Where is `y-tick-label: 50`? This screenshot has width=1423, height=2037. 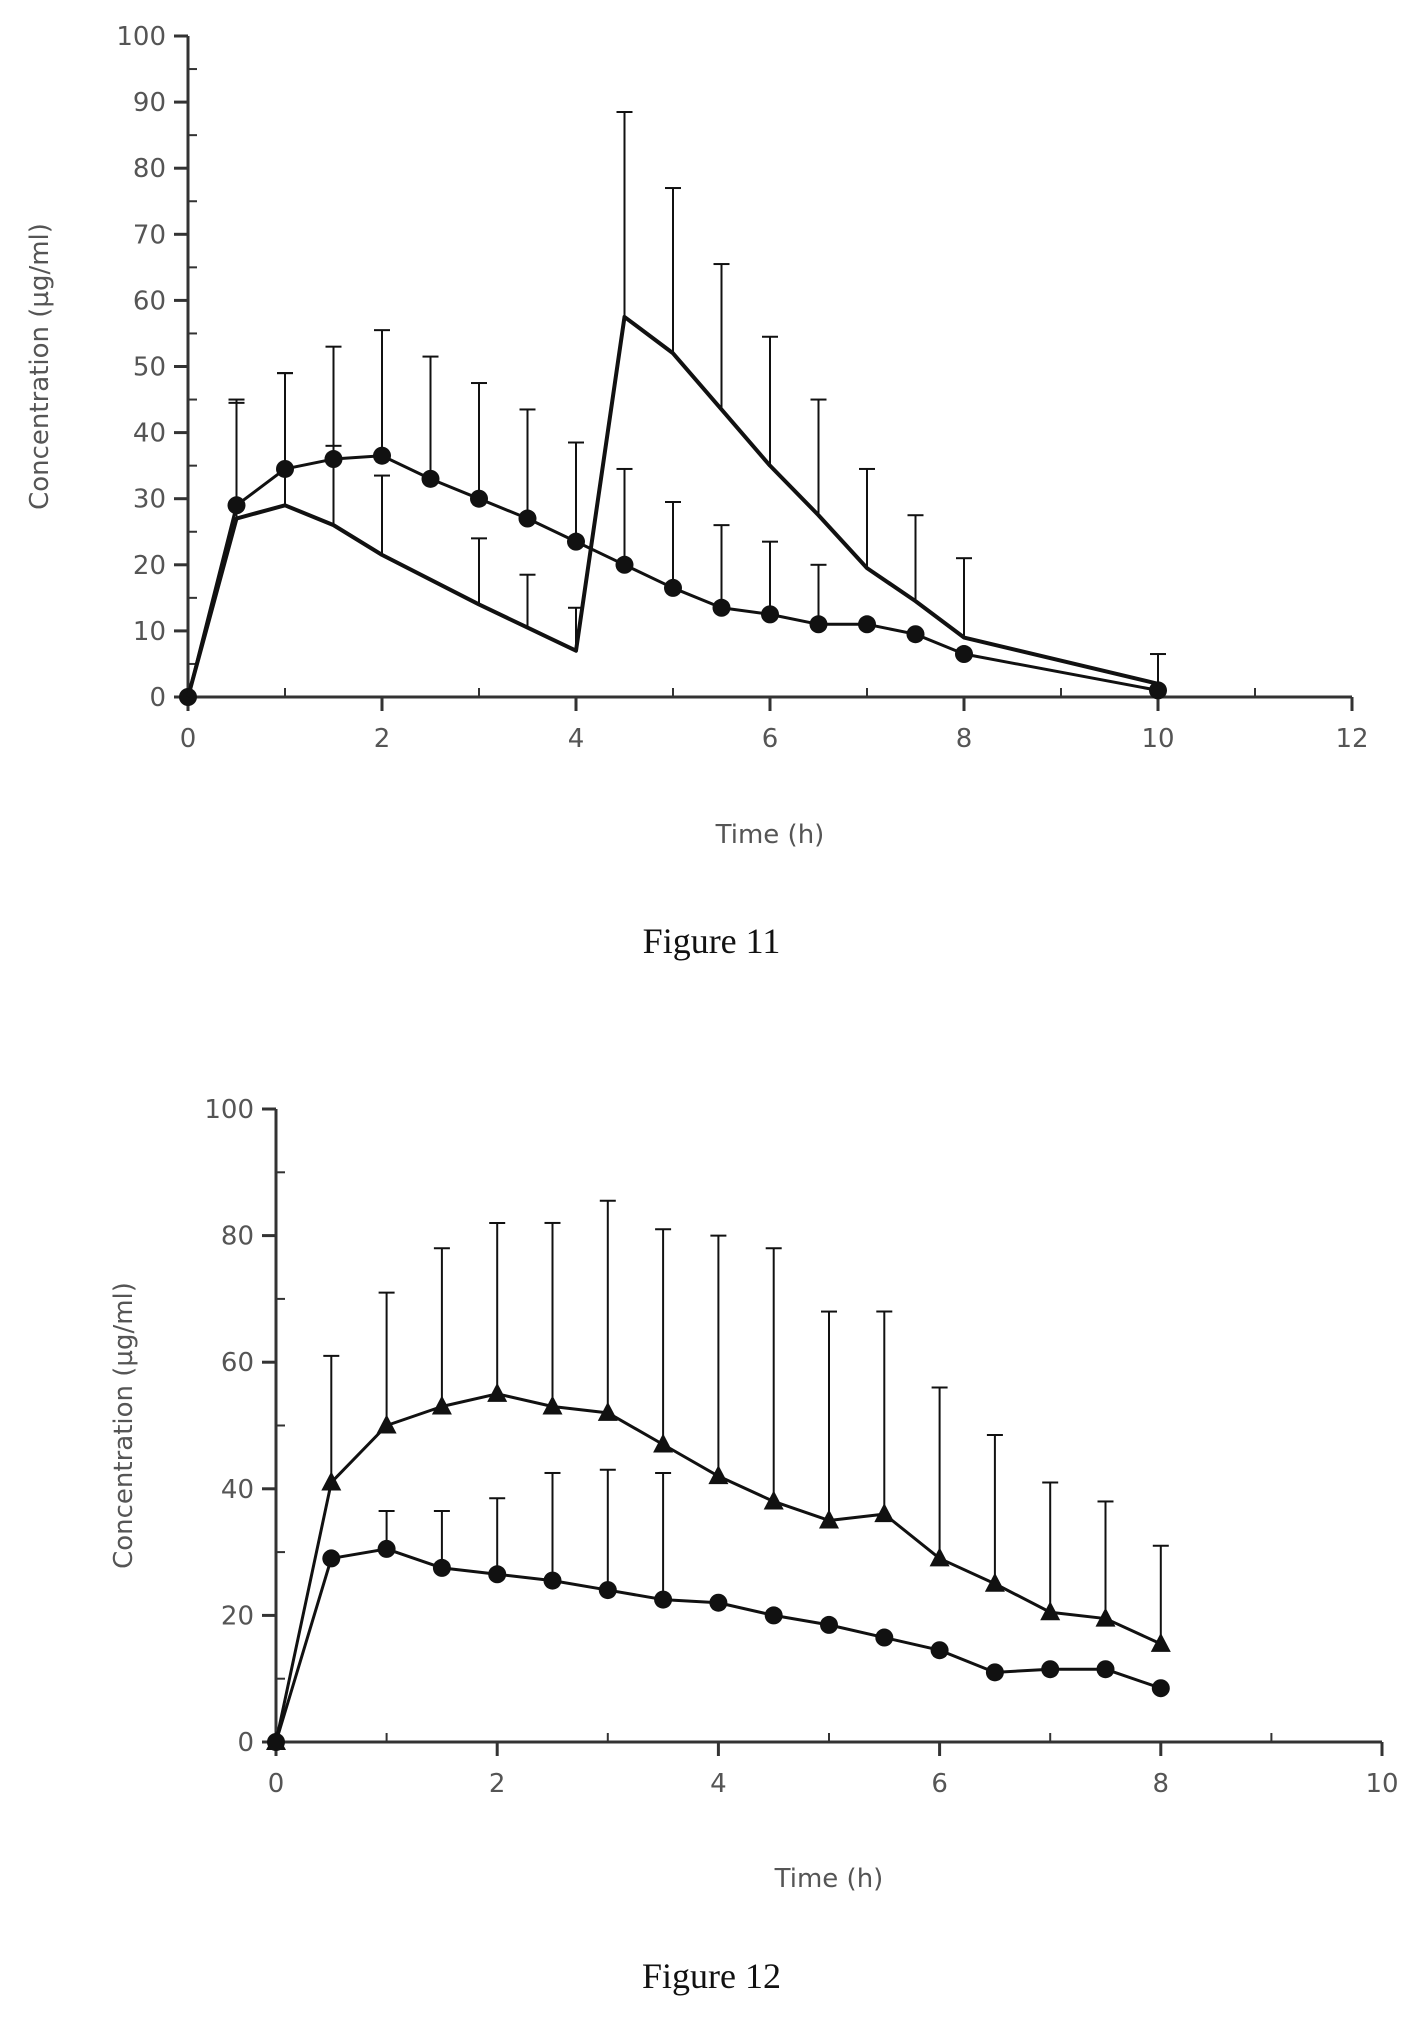
y-tick-label: 50 is located at coordinates (149, 368).